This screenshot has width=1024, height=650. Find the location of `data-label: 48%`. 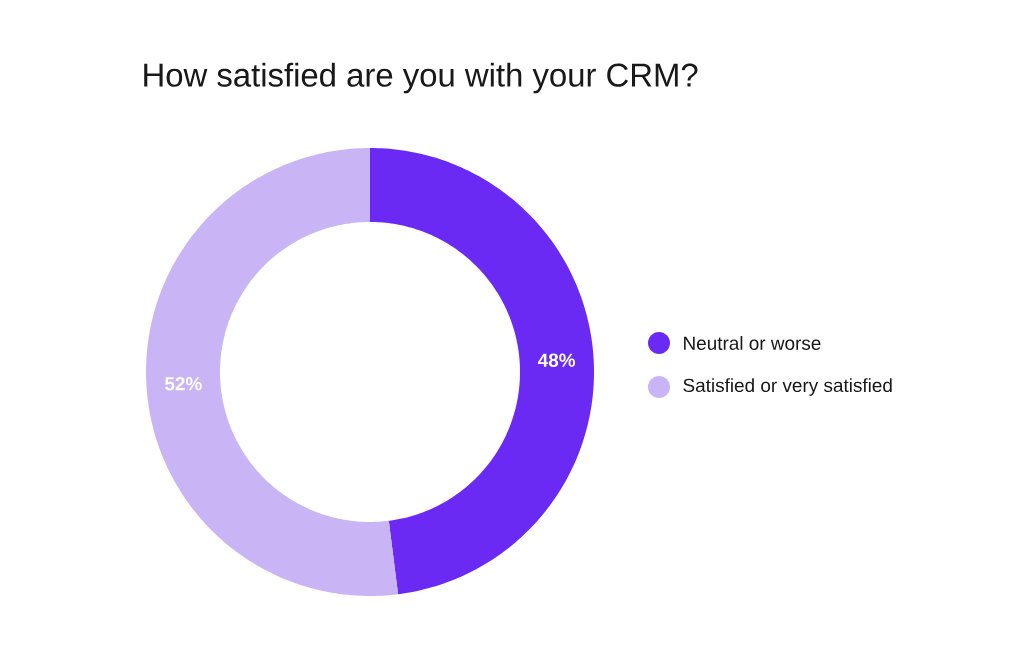

data-label: 48% is located at coordinates (556, 360).